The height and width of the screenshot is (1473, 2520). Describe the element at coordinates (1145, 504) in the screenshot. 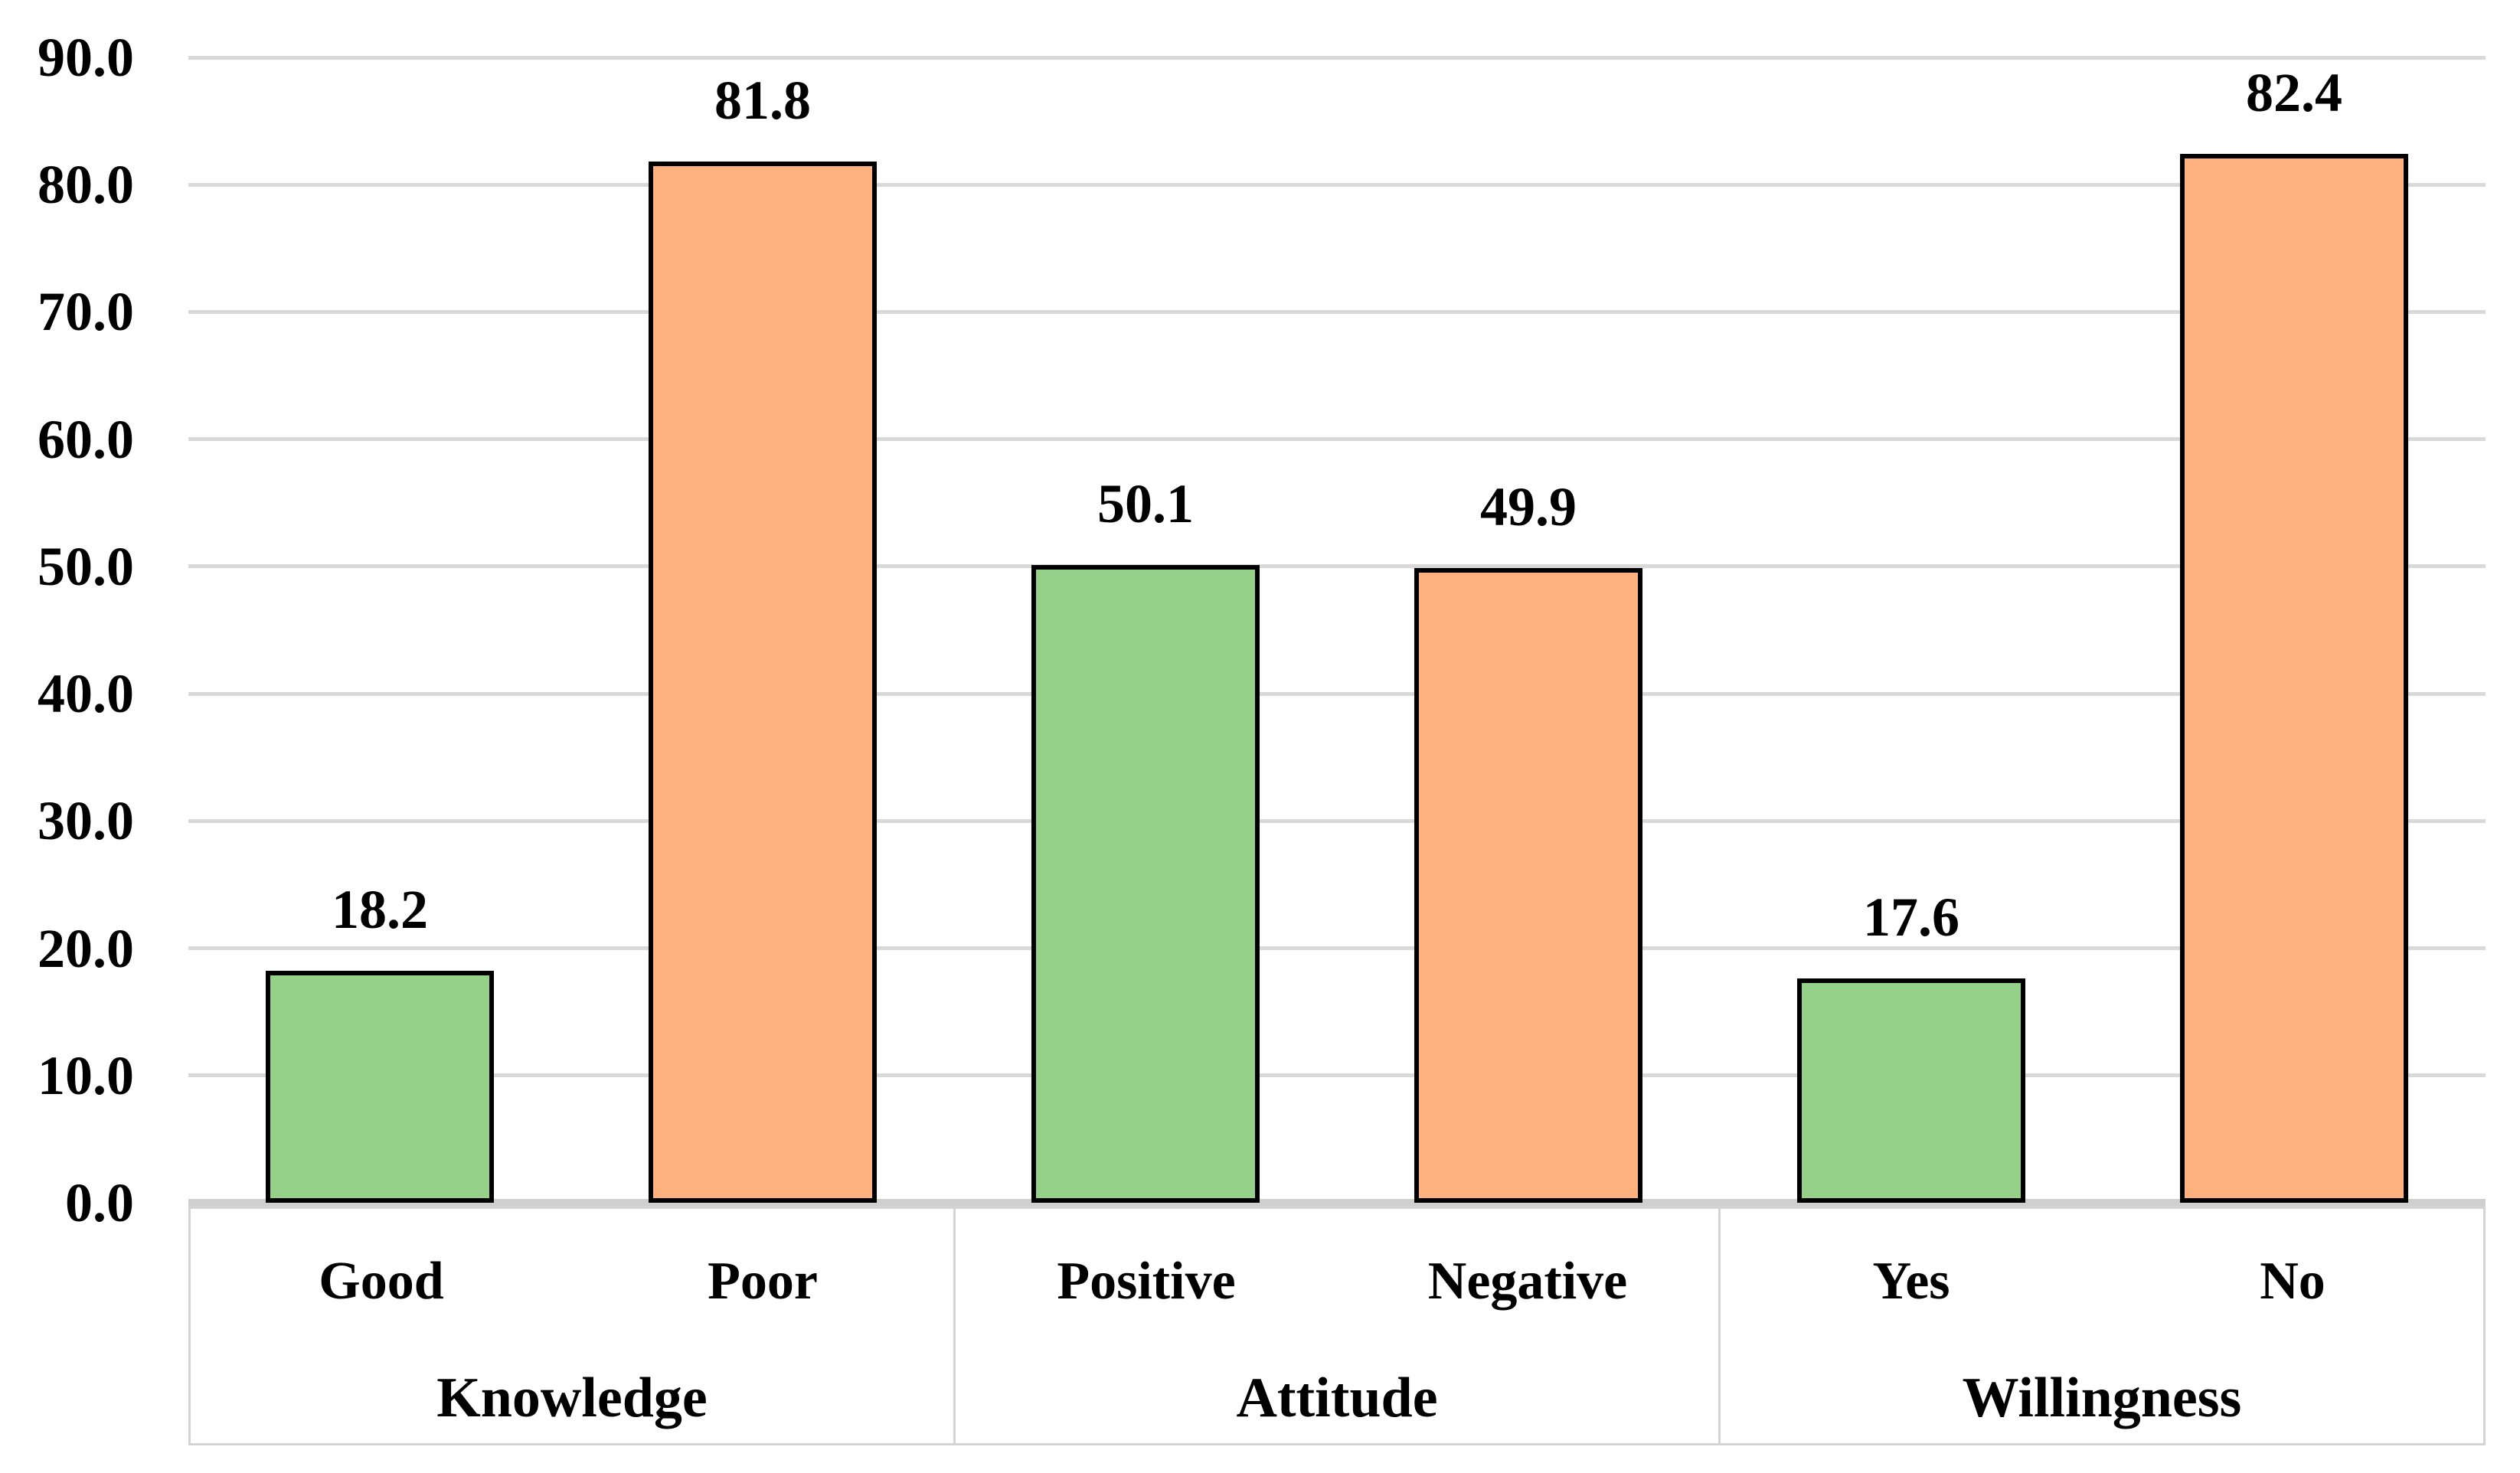

I see `data-label-positive: 50.1` at that location.